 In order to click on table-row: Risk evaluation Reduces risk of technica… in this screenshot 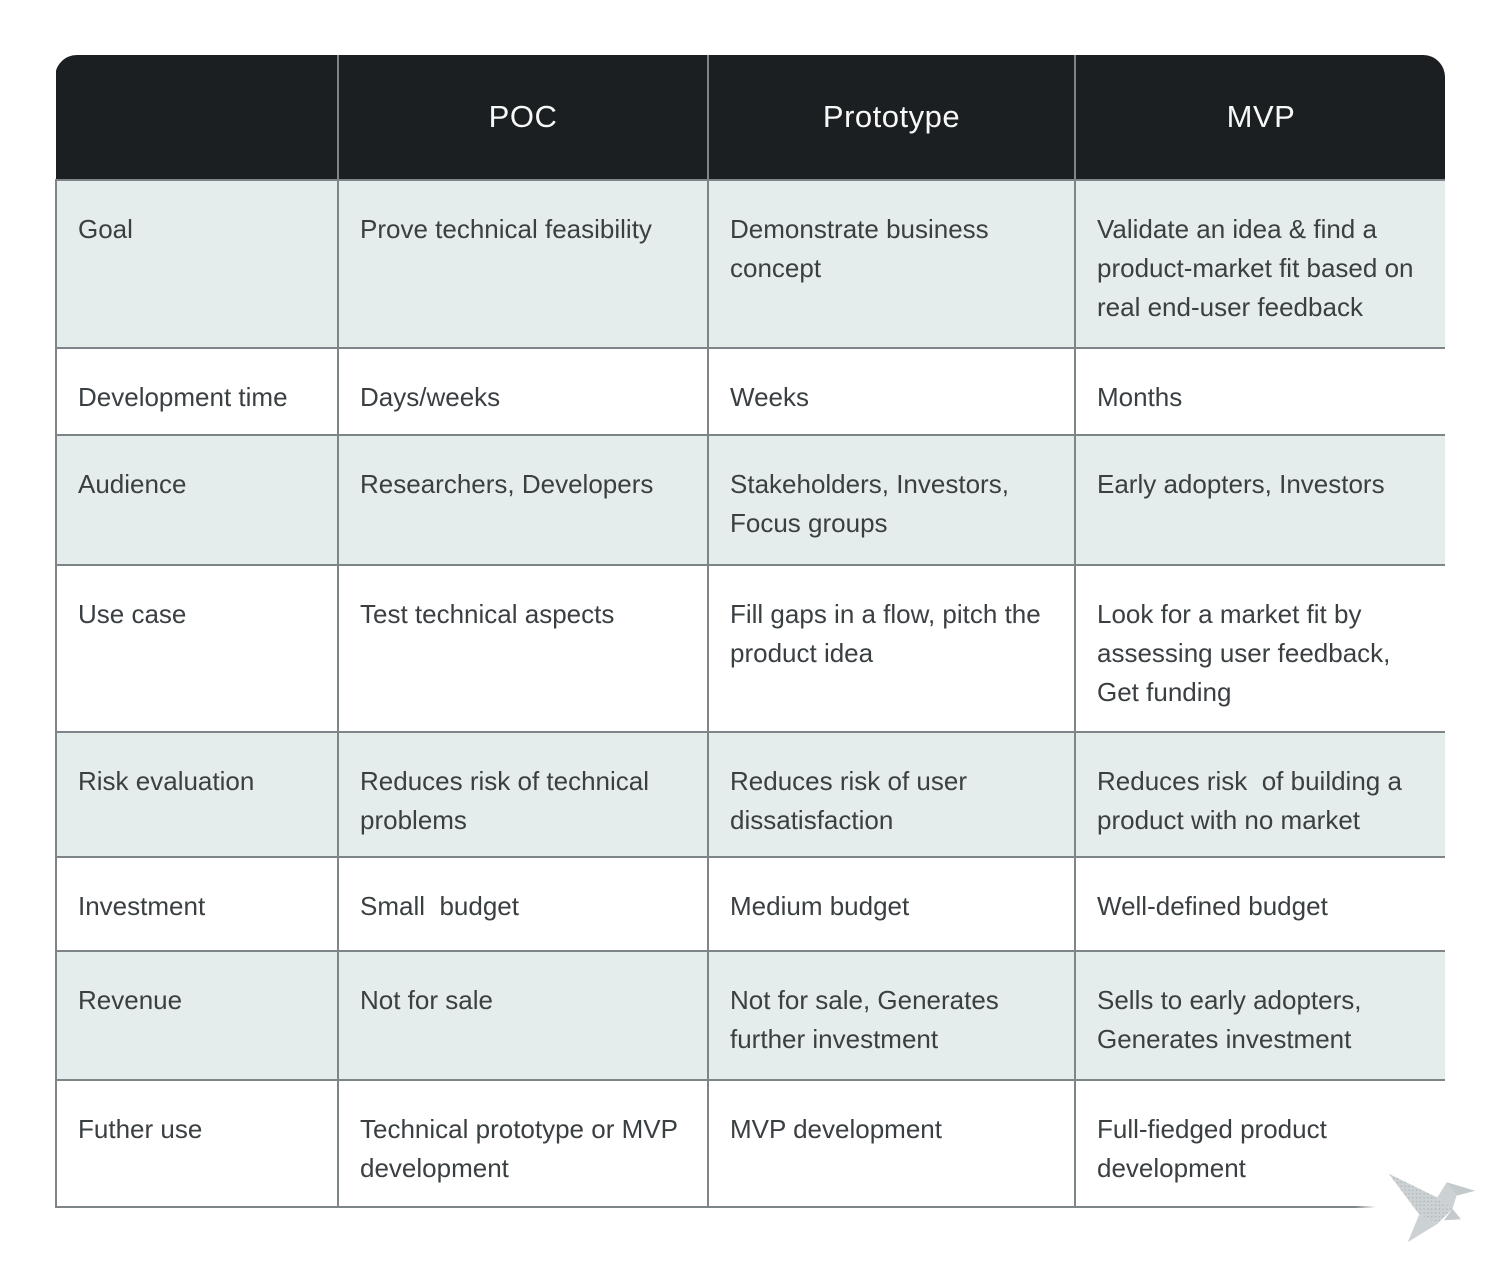, I will do `click(750, 794)`.